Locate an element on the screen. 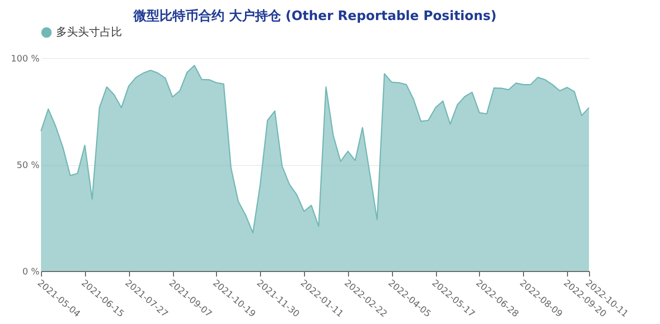  y-tick-label: 50 % is located at coordinates (28, 166).